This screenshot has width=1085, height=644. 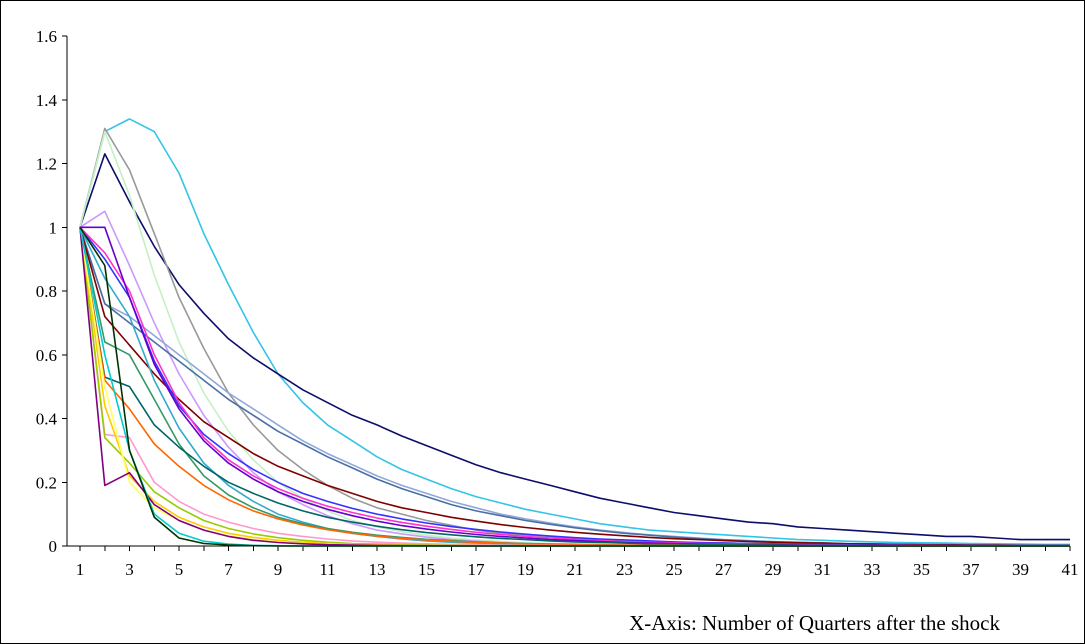 I want to click on x-tick-label: 23, so click(x=624, y=569).